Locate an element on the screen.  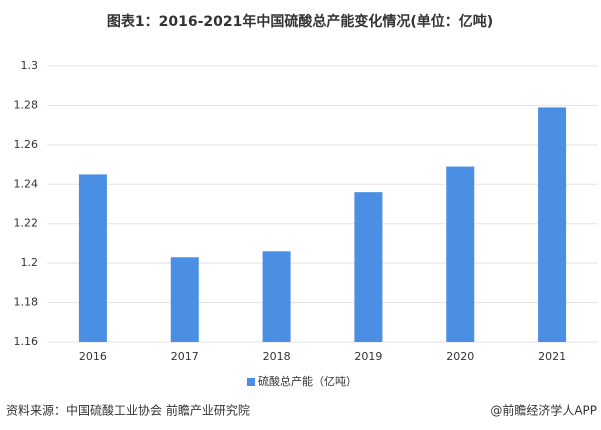
y-tick-label: 1.24 is located at coordinates (26, 183).